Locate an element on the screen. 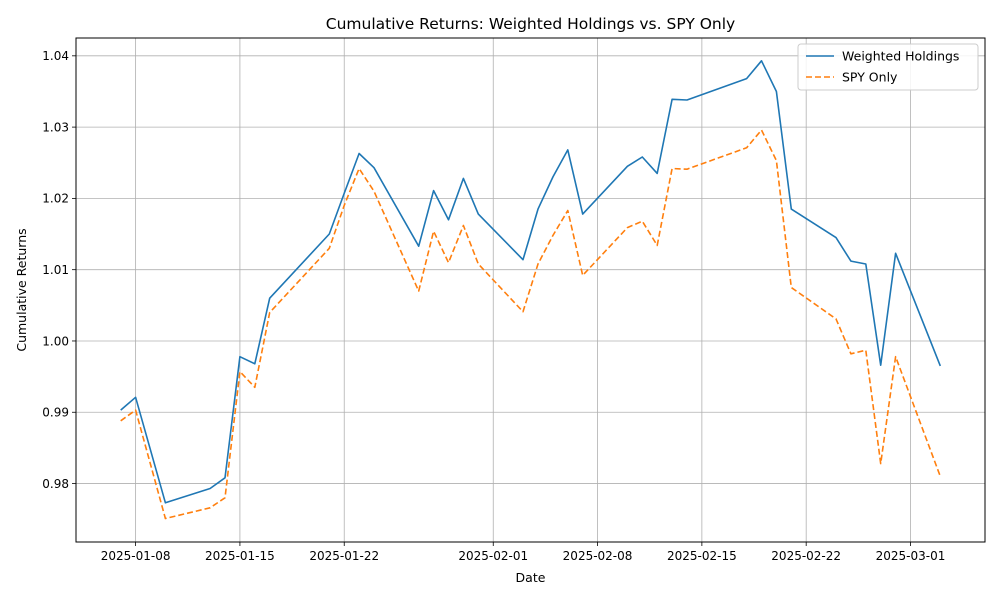  y-tick-label: 1.00 is located at coordinates (55, 341).